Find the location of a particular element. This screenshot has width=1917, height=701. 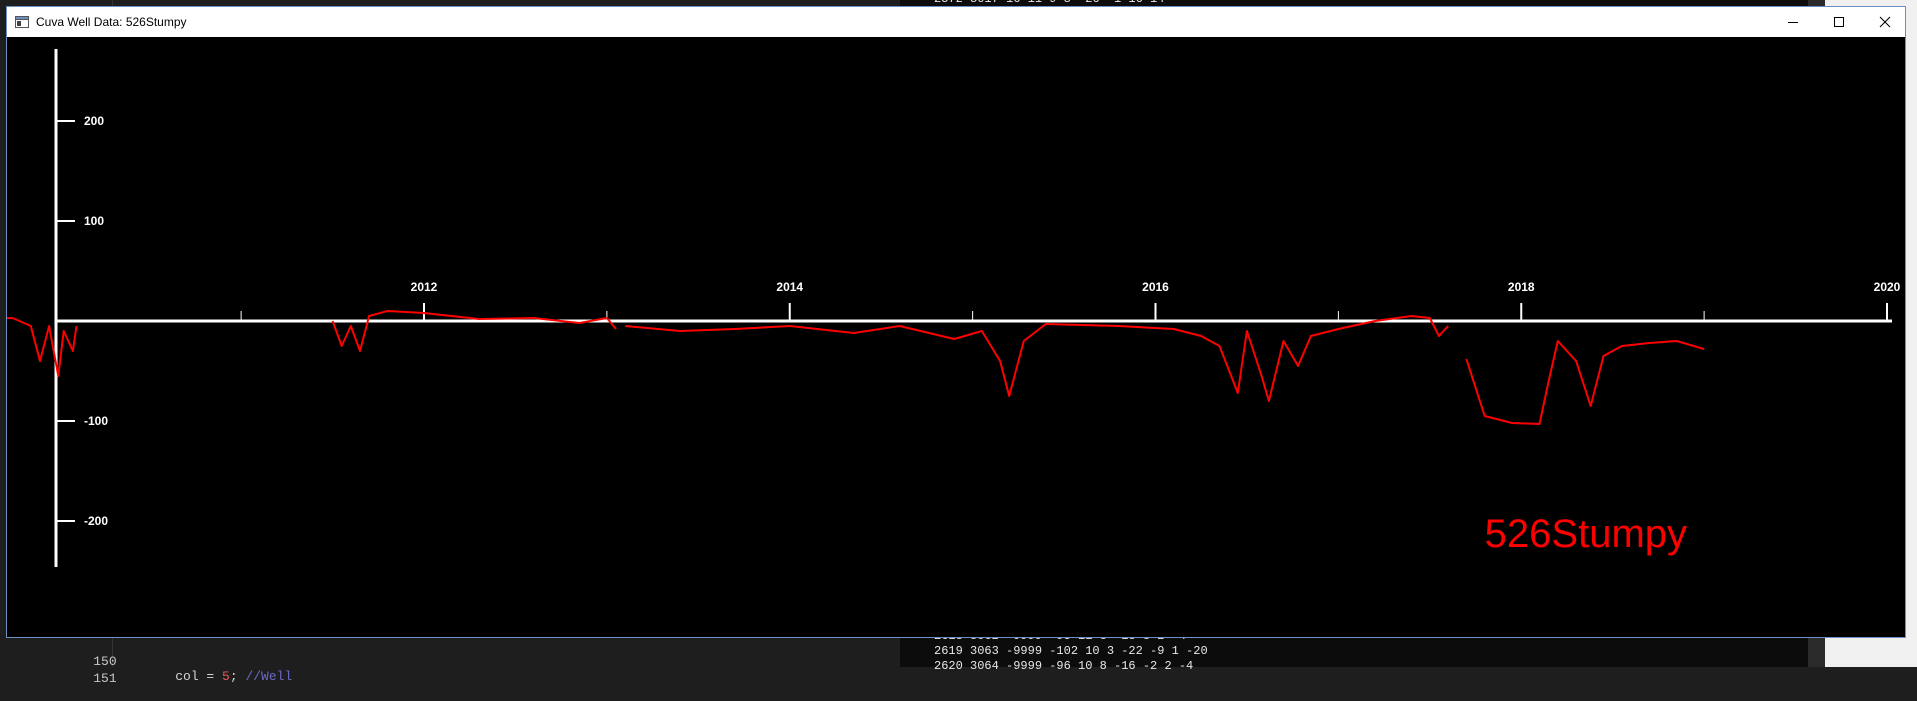

maximize-button is located at coordinates (1839, 22).